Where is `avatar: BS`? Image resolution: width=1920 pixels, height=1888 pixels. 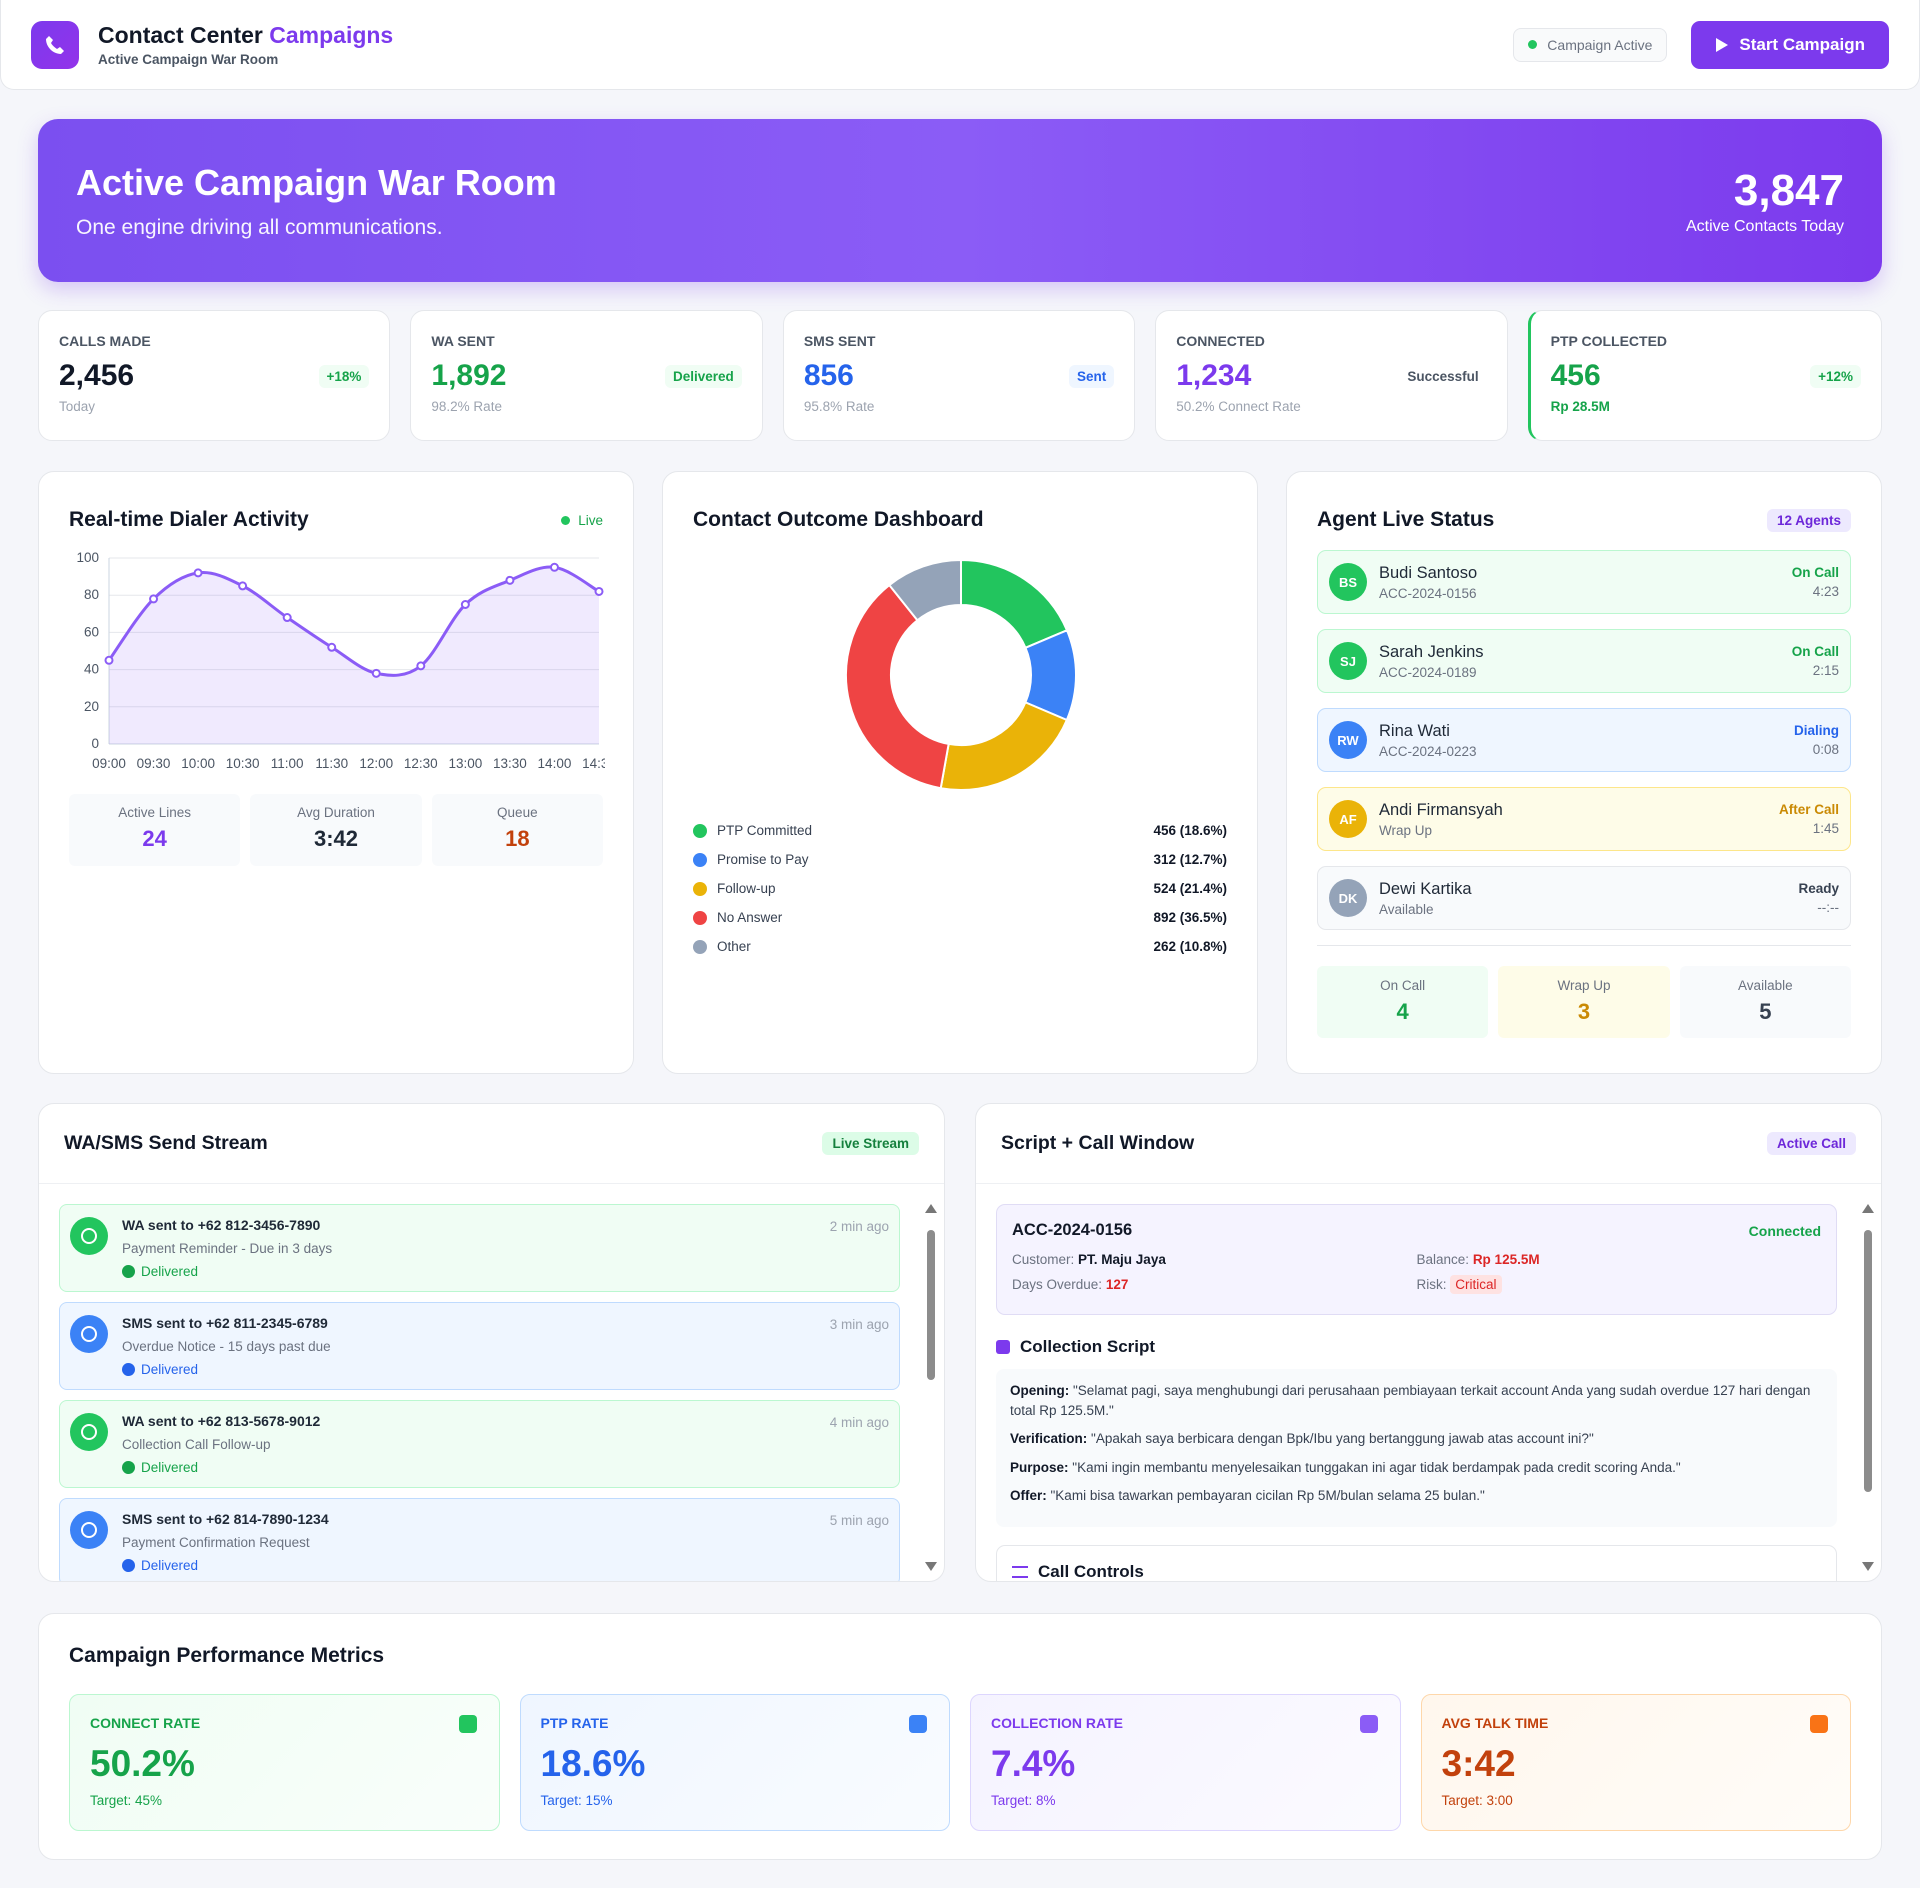 avatar: BS is located at coordinates (1348, 582).